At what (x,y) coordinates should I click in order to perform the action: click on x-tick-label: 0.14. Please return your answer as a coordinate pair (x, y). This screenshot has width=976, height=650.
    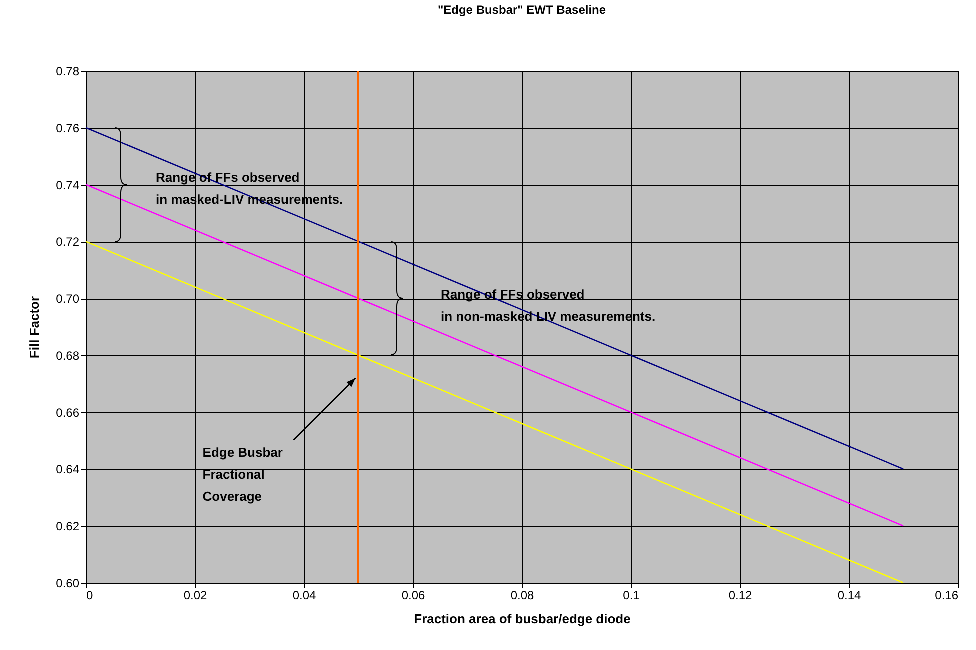
    Looking at the image, I should click on (850, 595).